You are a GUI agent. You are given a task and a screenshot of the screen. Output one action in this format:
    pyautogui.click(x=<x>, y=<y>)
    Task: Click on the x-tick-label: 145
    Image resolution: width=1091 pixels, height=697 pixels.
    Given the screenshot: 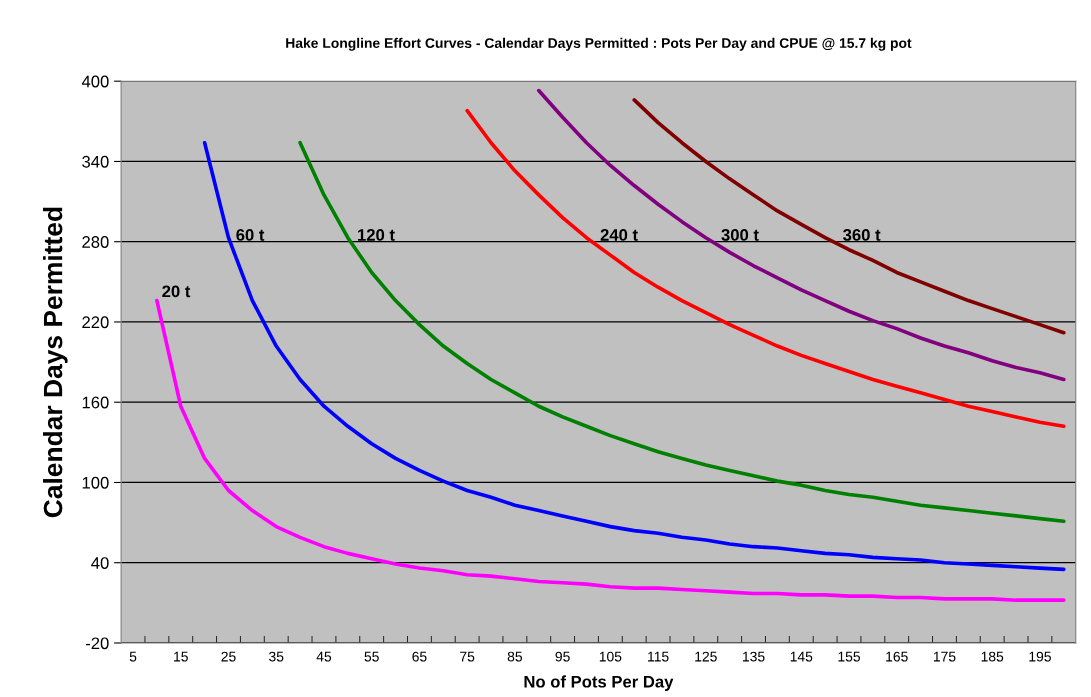 What is the action you would take?
    pyautogui.click(x=801, y=656)
    